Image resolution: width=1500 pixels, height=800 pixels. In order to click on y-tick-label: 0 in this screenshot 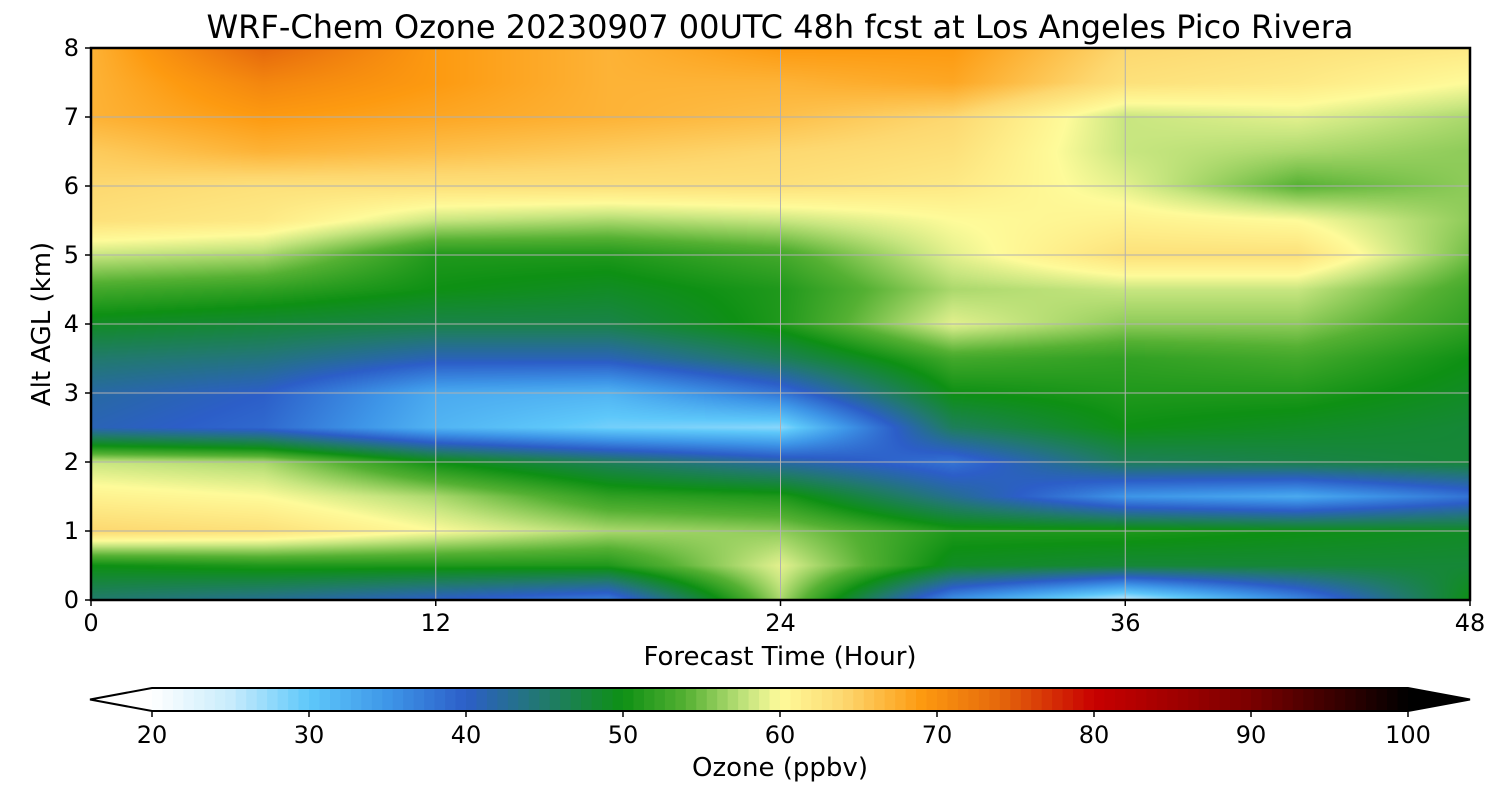, I will do `click(71, 600)`.